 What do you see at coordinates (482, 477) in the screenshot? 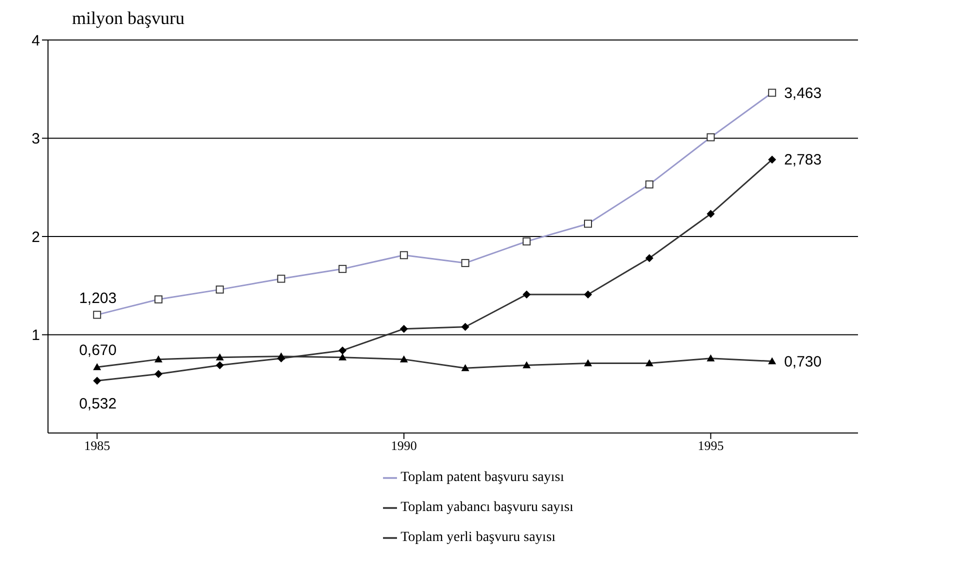
I see `legend-label: Toplam patent başvuru sayısı` at bounding box center [482, 477].